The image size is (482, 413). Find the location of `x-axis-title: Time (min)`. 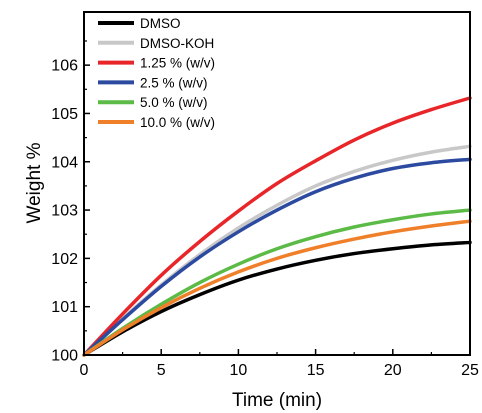

x-axis-title: Time (min) is located at coordinates (277, 400).